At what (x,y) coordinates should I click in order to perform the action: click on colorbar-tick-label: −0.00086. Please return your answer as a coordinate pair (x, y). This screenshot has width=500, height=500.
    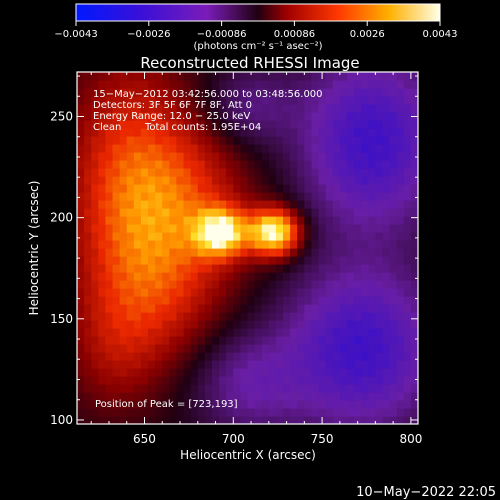
    Looking at the image, I should click on (222, 34).